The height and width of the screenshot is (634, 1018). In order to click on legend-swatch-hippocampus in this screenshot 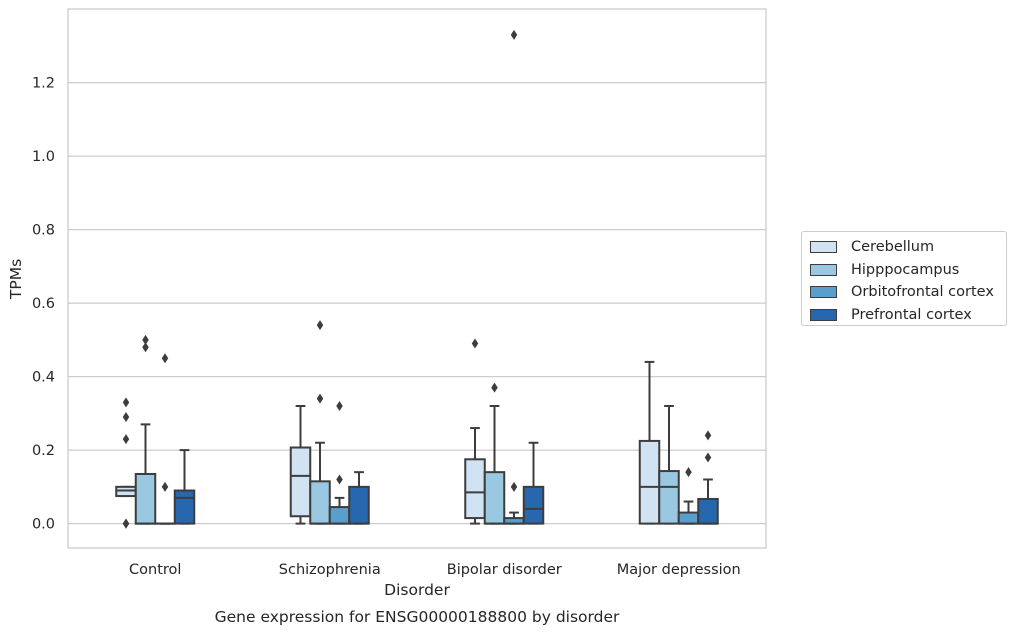, I will do `click(823, 269)`.